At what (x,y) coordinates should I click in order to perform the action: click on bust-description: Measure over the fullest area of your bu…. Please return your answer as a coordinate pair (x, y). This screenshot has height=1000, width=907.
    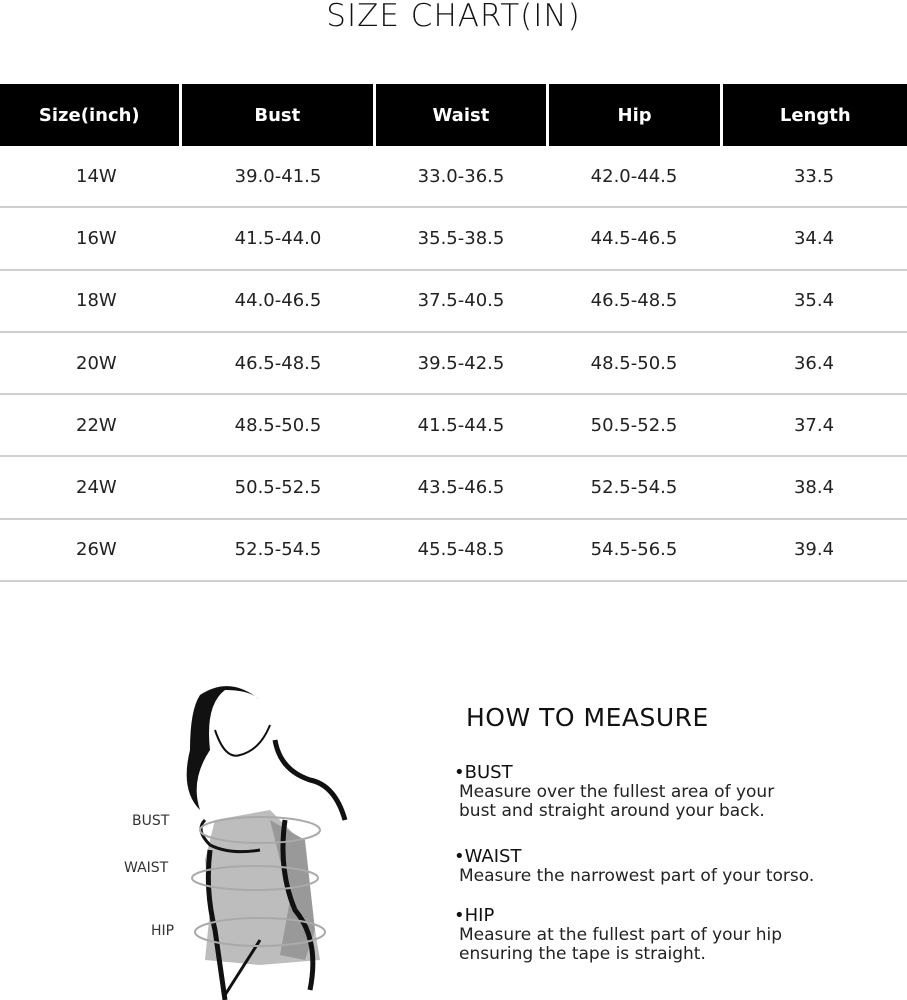
    Looking at the image, I should click on (617, 801).